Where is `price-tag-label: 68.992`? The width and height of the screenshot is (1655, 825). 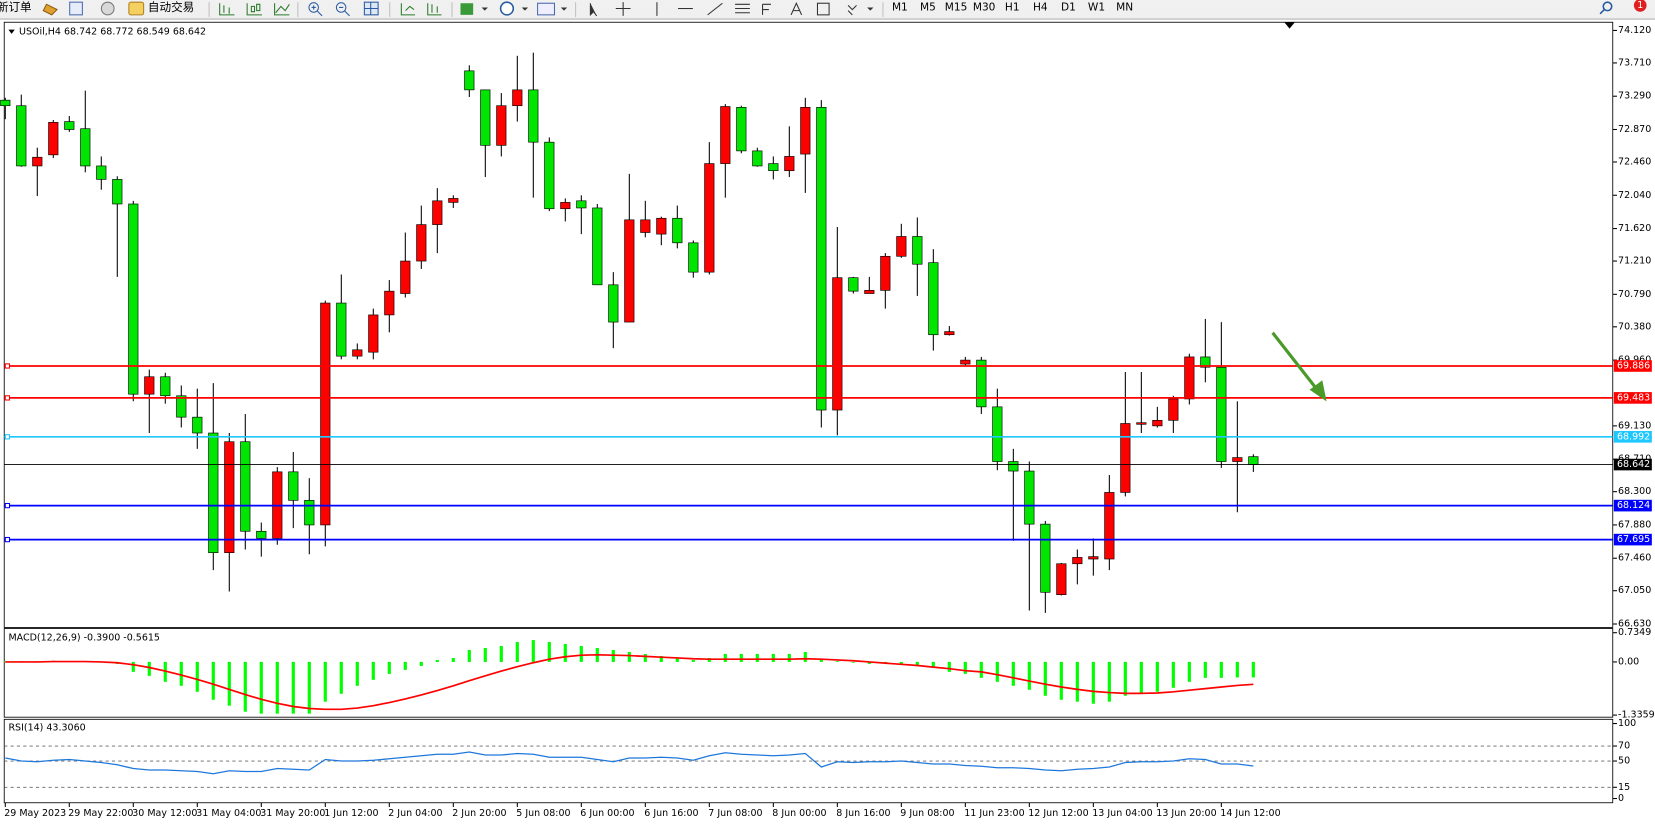 price-tag-label: 68.992 is located at coordinates (1633, 436).